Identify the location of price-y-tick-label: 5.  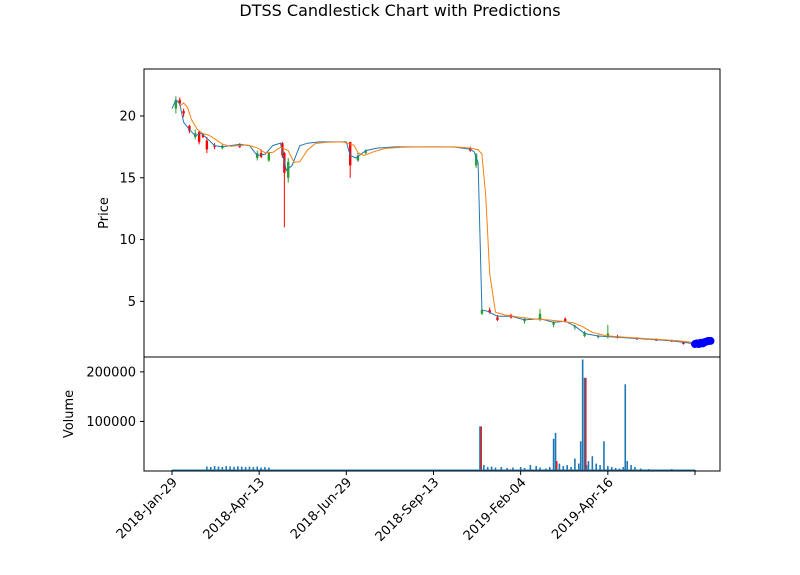
(132, 302).